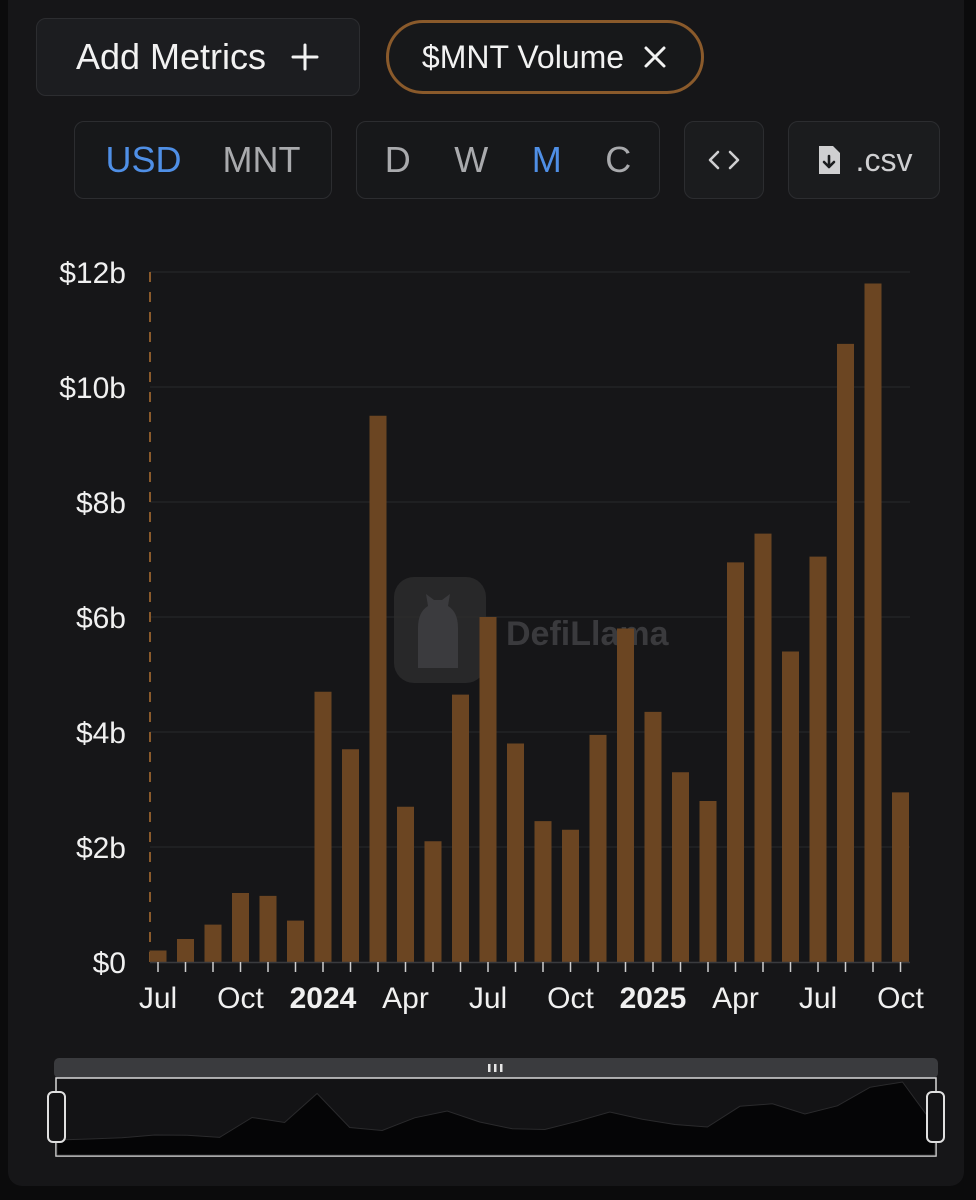 This screenshot has width=976, height=1200. Describe the element at coordinates (101, 733) in the screenshot. I see `y-tick-label: $4b` at that location.